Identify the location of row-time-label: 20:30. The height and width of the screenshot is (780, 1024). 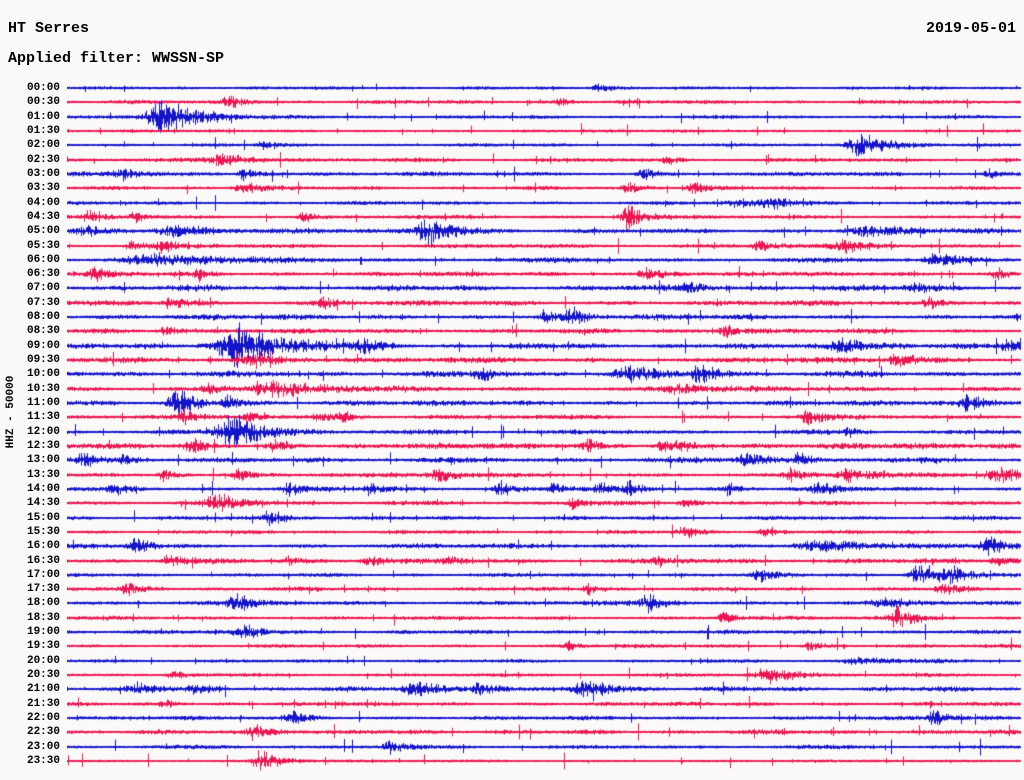
(43, 675).